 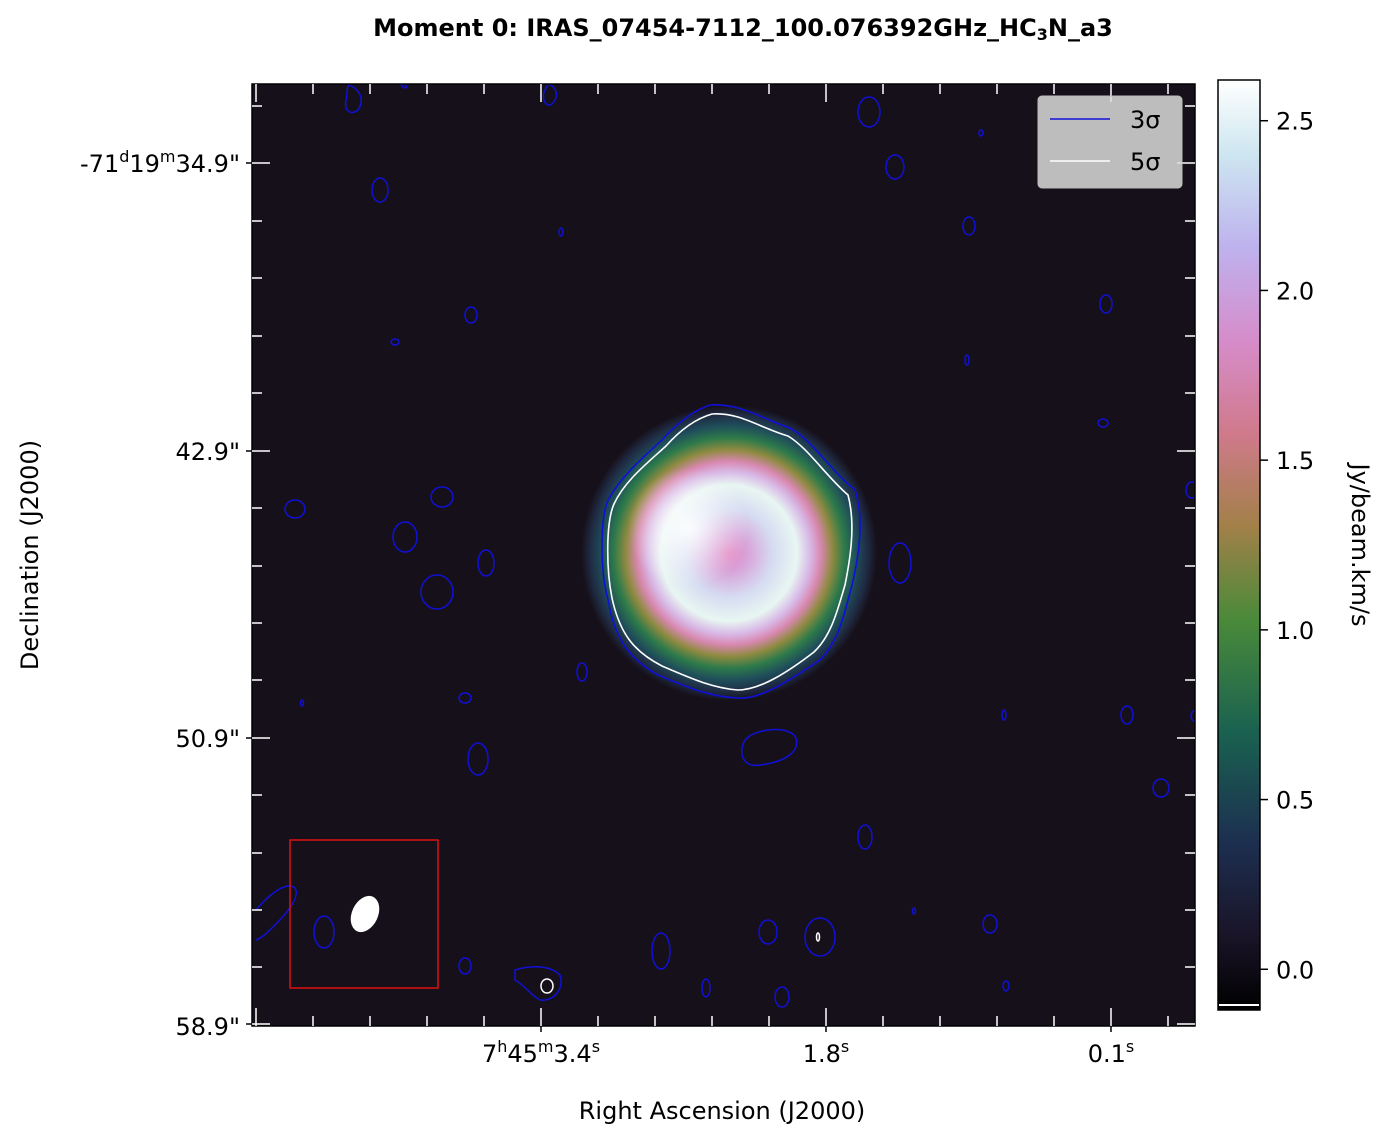 What do you see at coordinates (1287, 546) in the screenshot?
I see `colorbar-ticks: 0.0 0.5 1.0 1.5 2.0 2.5` at bounding box center [1287, 546].